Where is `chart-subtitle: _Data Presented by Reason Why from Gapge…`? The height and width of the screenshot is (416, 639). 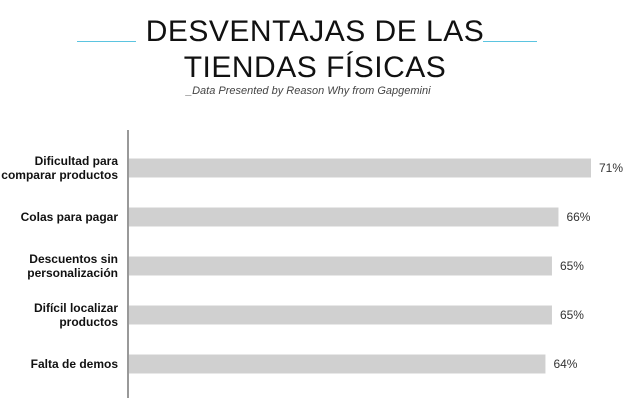 chart-subtitle: _Data Presented by Reason Why from Gapge… is located at coordinates (308, 91).